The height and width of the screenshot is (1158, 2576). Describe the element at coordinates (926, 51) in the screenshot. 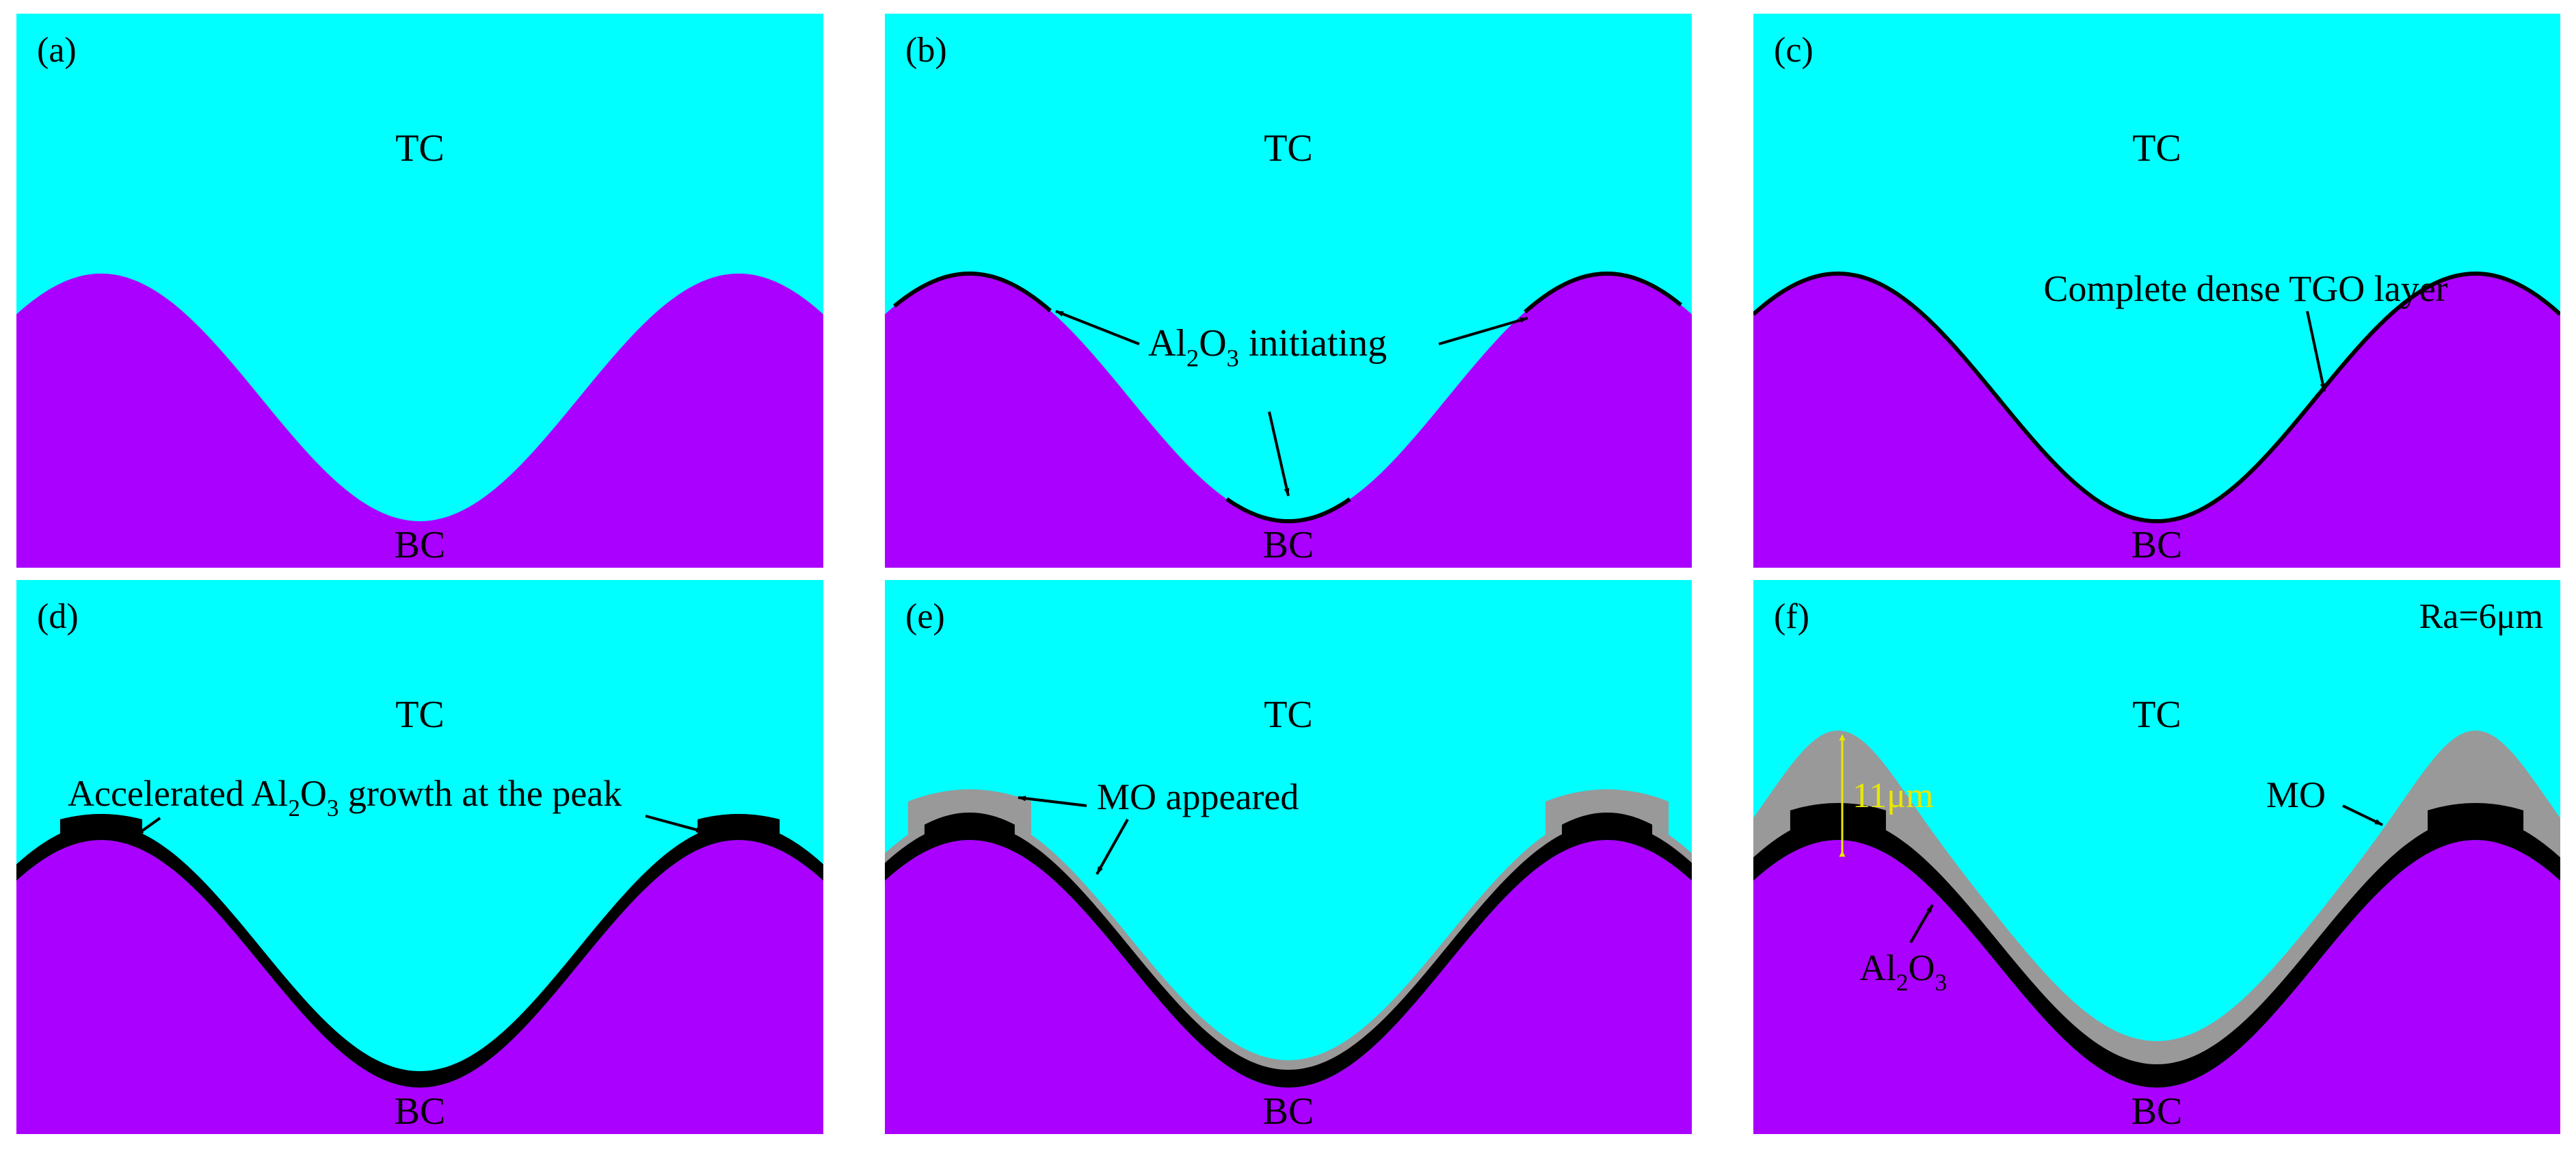

I see `panel-label: (b)` at that location.